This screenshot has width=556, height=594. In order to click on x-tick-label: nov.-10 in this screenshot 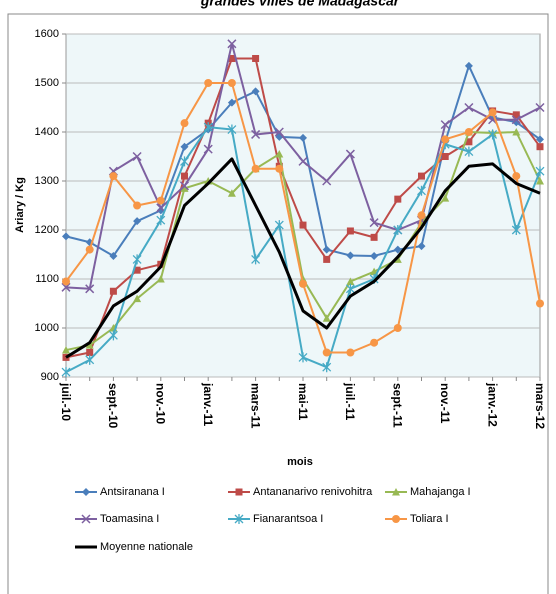, I will do `click(161, 403)`.